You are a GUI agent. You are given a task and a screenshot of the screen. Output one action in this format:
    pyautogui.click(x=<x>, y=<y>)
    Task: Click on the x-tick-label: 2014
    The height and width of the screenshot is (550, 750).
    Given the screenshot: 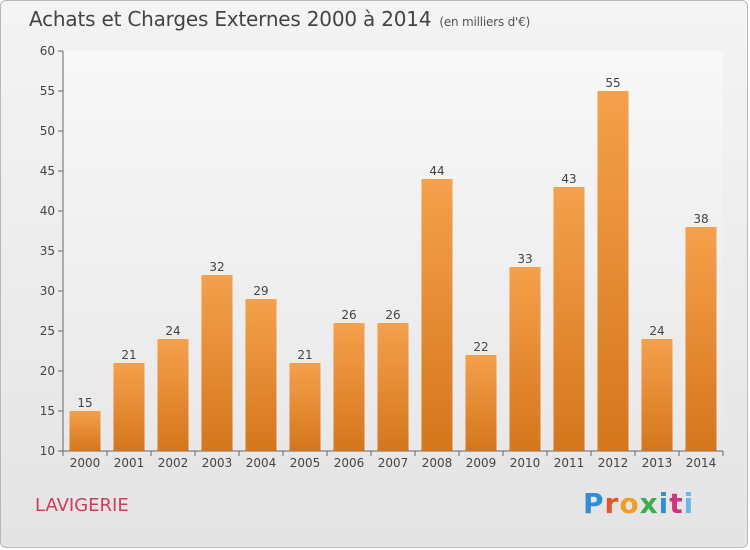 What is the action you would take?
    pyautogui.click(x=701, y=463)
    